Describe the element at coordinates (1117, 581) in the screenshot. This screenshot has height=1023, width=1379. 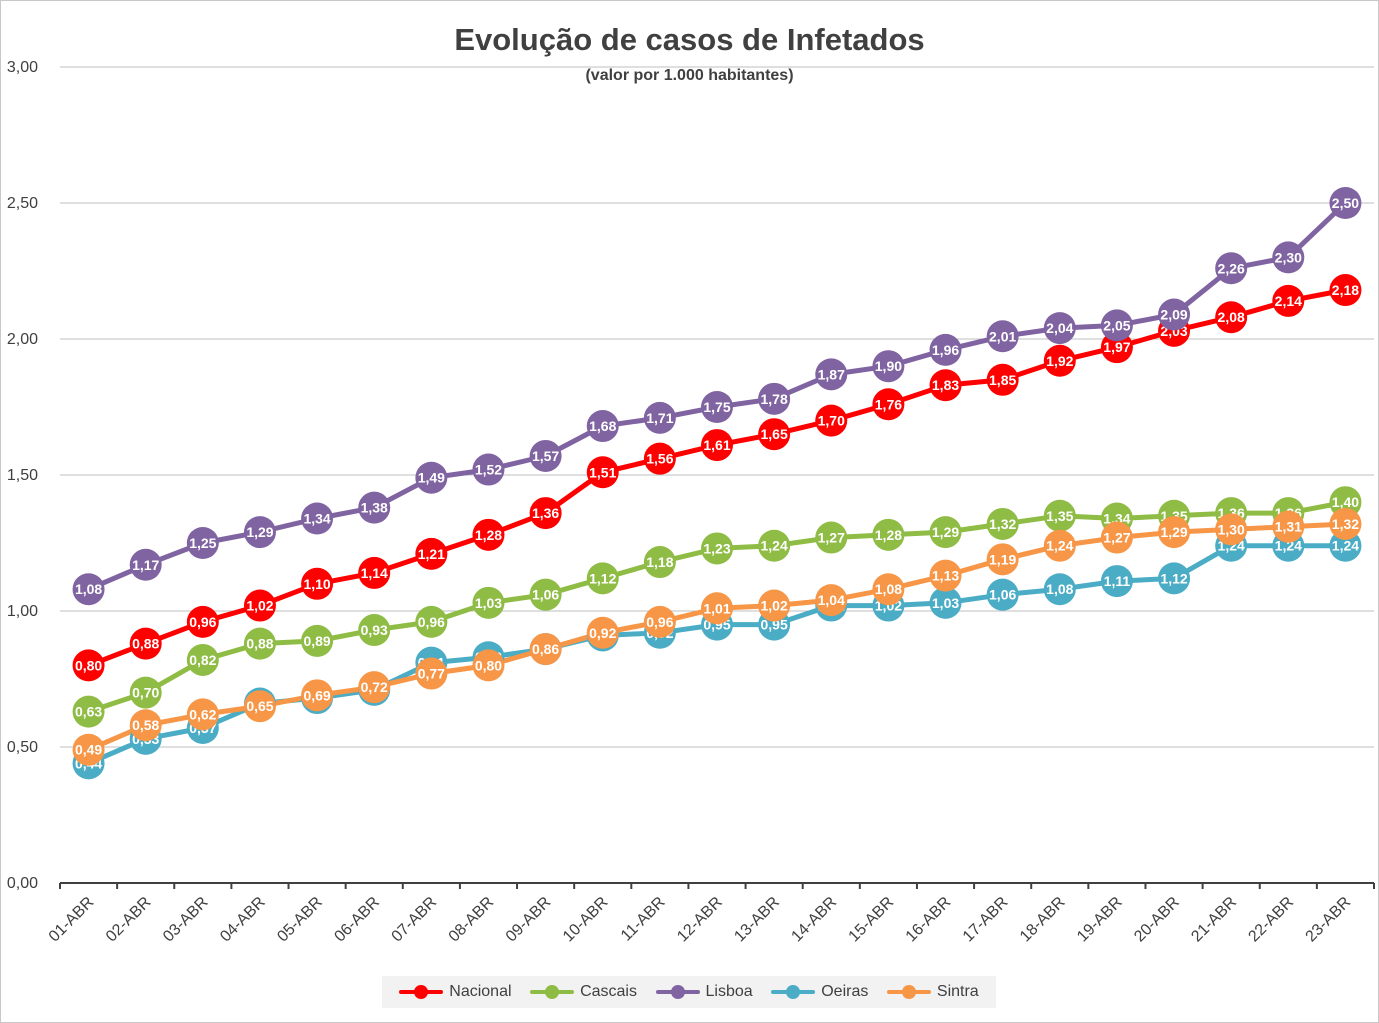
I see `data-label-oeiras: 1,11` at that location.